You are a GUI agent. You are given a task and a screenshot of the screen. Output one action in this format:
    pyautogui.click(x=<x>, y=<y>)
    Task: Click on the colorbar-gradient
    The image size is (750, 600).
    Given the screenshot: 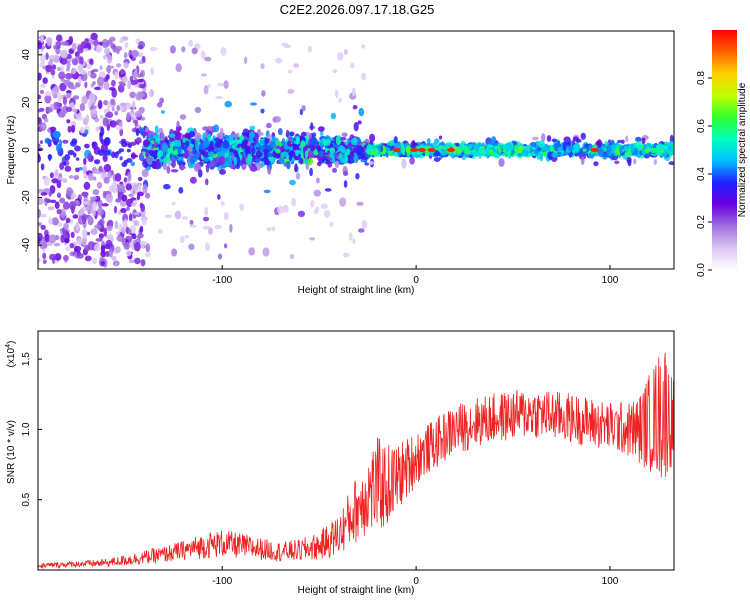 What is the action you would take?
    pyautogui.click(x=724, y=150)
    